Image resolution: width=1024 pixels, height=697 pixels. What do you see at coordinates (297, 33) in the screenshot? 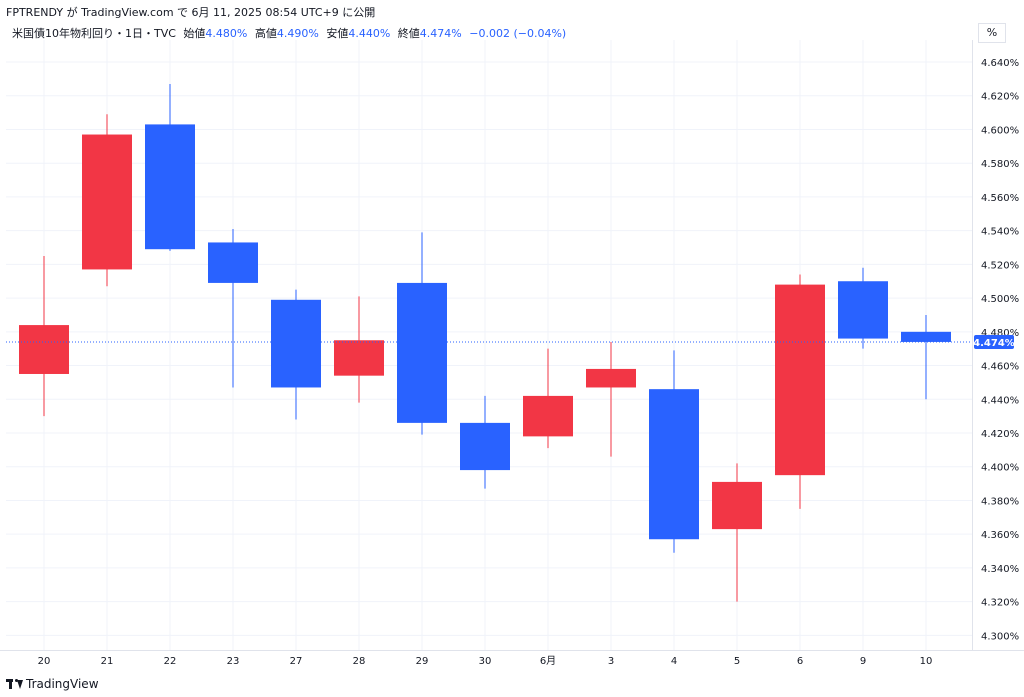
I see `high-value: 4.490%` at bounding box center [297, 33].